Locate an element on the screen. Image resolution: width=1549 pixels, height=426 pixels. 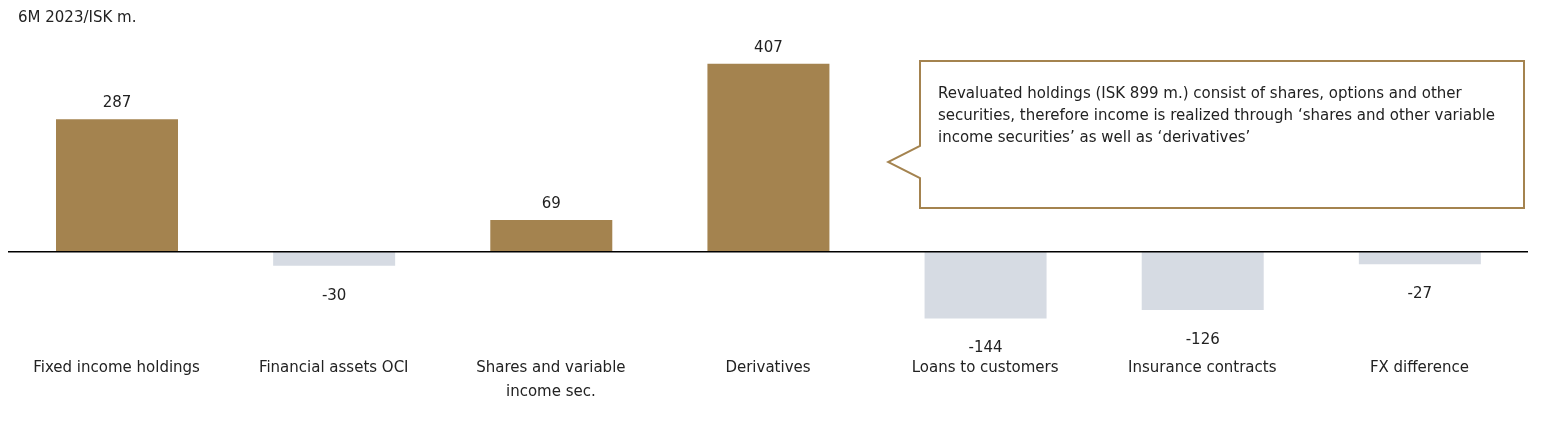
data-label: -30 is located at coordinates (334, 294).